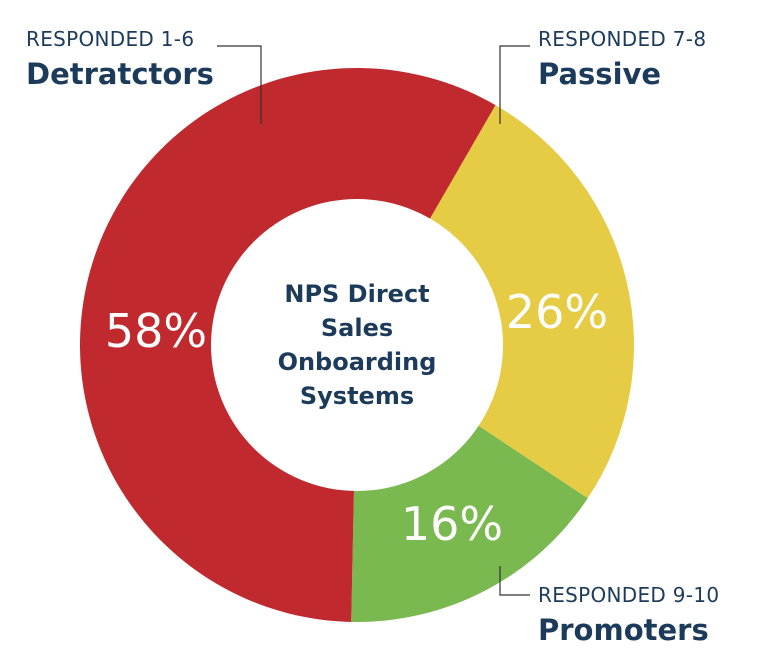  Describe the element at coordinates (110, 39) in the screenshot. I see `range-label-detractors: RESPONDED 1-6` at that location.